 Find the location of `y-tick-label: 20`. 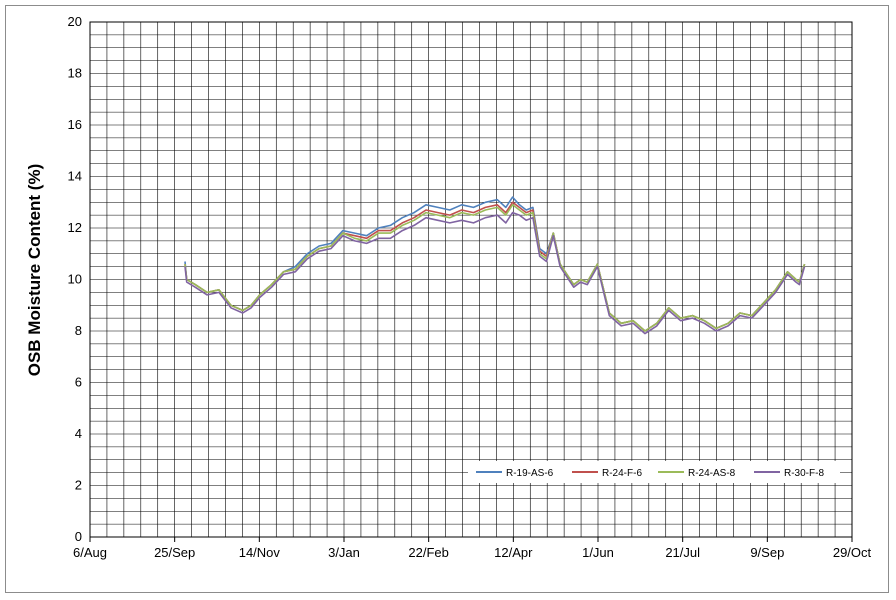

y-tick-label: 20 is located at coordinates (75, 21).